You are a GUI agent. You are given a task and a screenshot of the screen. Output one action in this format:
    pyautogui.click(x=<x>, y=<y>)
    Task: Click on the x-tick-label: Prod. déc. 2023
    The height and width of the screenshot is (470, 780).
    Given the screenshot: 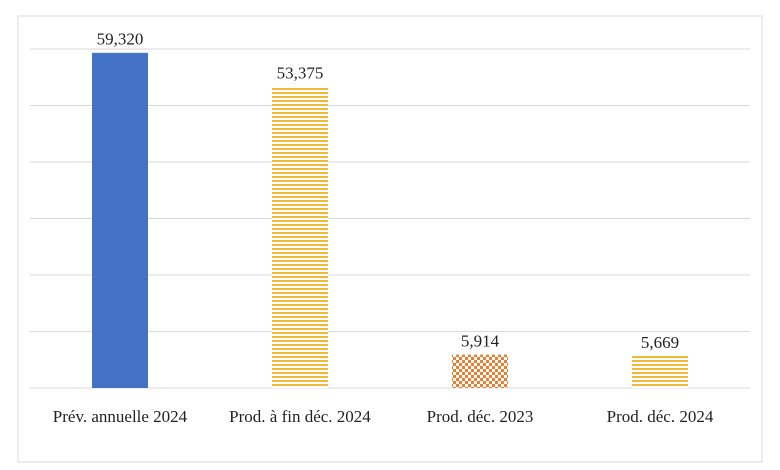 What is the action you would take?
    pyautogui.click(x=480, y=416)
    